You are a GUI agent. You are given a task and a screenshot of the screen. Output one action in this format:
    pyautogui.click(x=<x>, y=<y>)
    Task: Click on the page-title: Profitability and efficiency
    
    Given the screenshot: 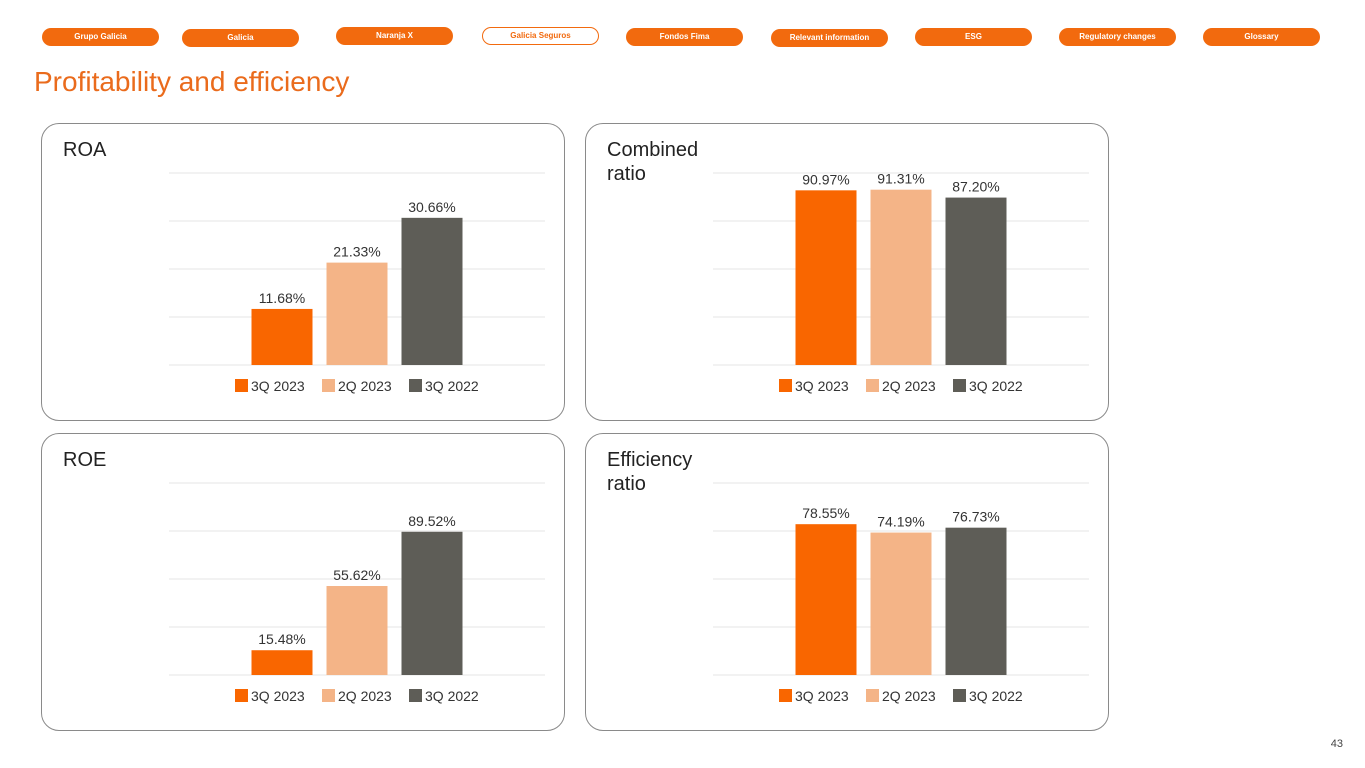 What is the action you would take?
    pyautogui.click(x=192, y=81)
    